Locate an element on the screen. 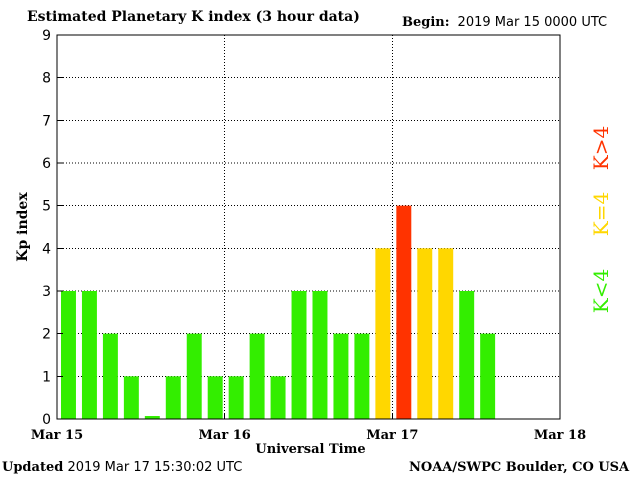 This screenshot has width=640, height=480. begin-value: 2019 Mar 15 0000 UTC is located at coordinates (532, 22).